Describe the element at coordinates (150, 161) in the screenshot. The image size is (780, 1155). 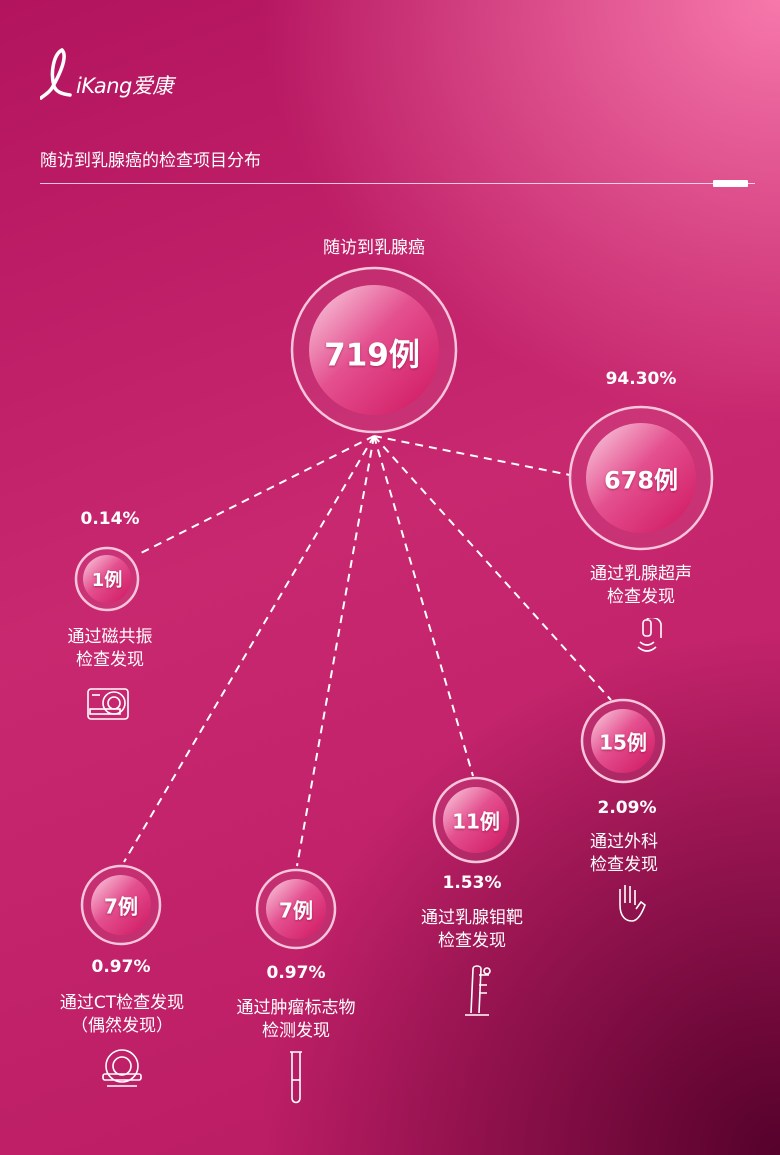
I see `page-title: 随访到乳腺癌的检查项目分布` at that location.